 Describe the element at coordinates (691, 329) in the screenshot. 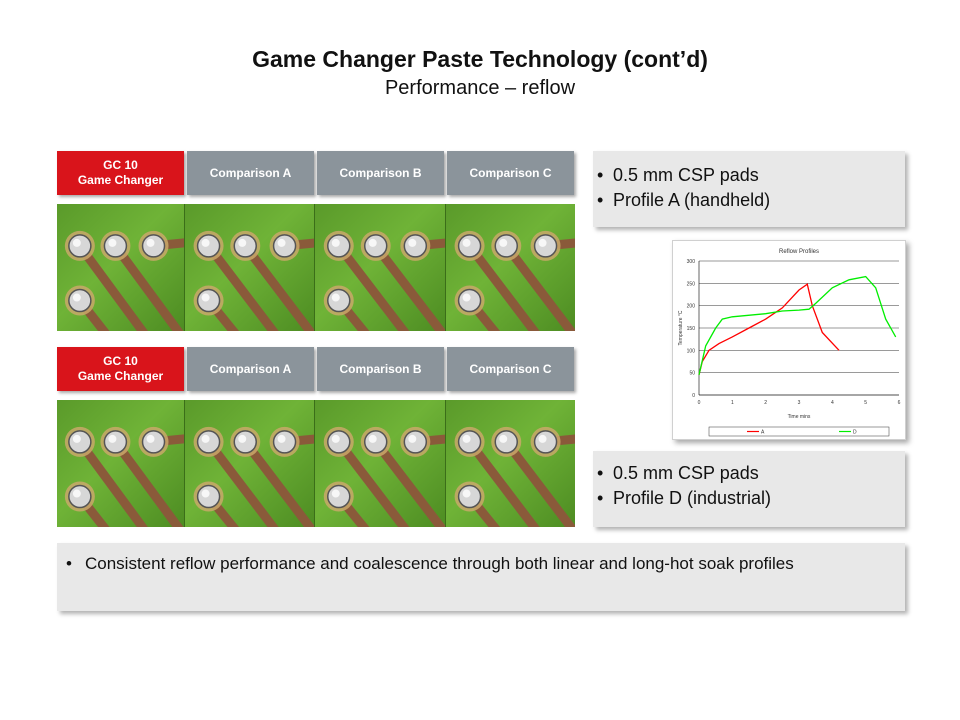

I see `y-tick-label: 150` at that location.